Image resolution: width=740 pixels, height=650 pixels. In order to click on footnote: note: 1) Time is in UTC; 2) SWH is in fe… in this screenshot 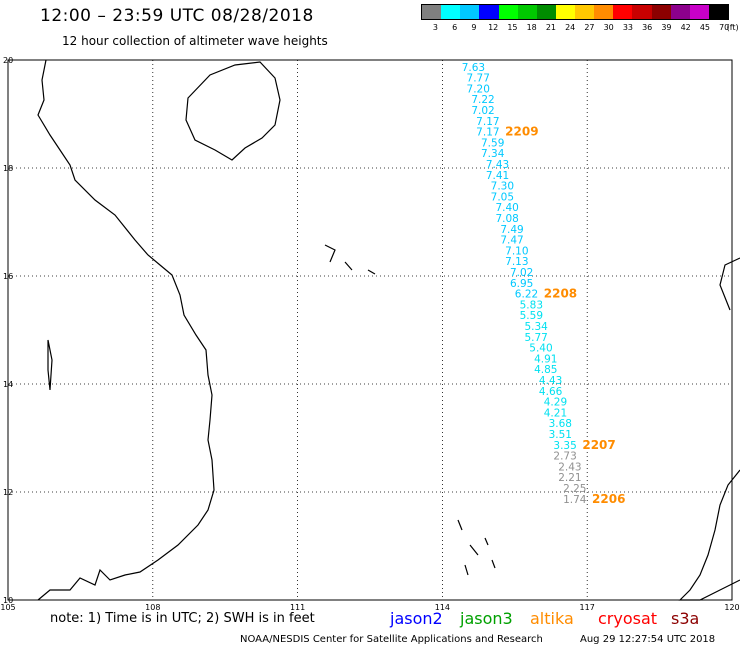, I will do `click(182, 618)`.